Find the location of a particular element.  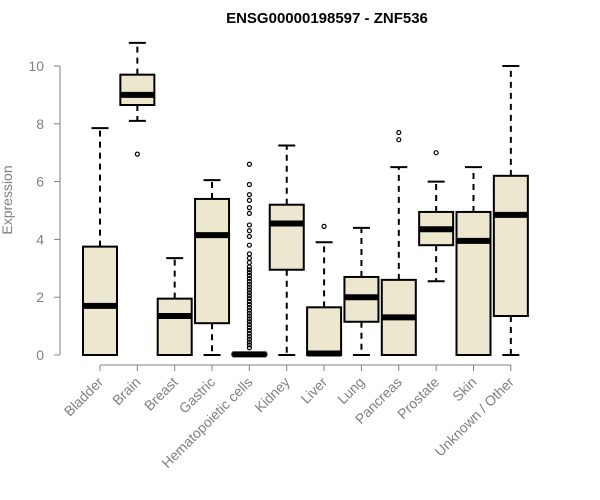

box-kidney is located at coordinates (286, 250).